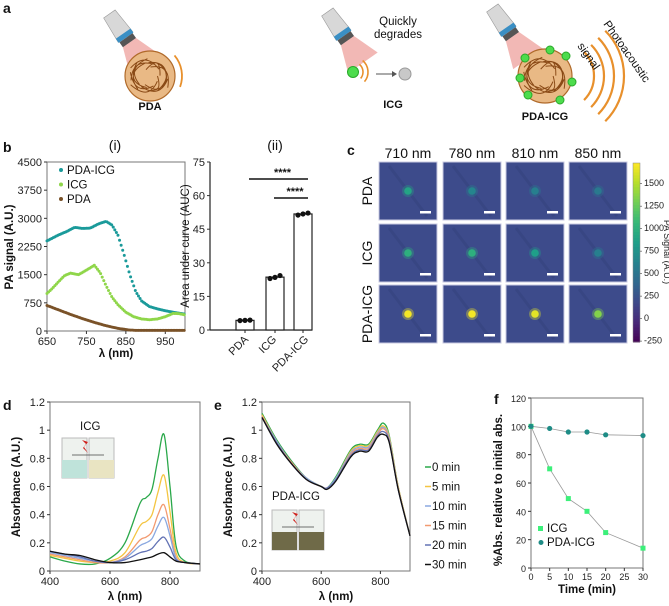 This screenshot has height=606, width=669. Describe the element at coordinates (520, 78) in the screenshot. I see `icg-molecule-icon` at that location.